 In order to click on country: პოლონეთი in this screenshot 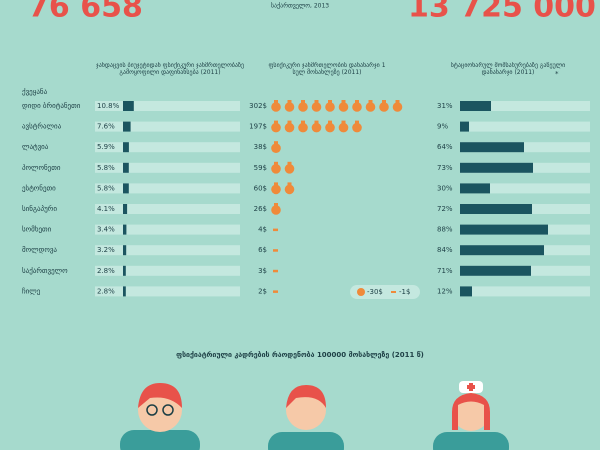, I will do `click(41, 168)`.